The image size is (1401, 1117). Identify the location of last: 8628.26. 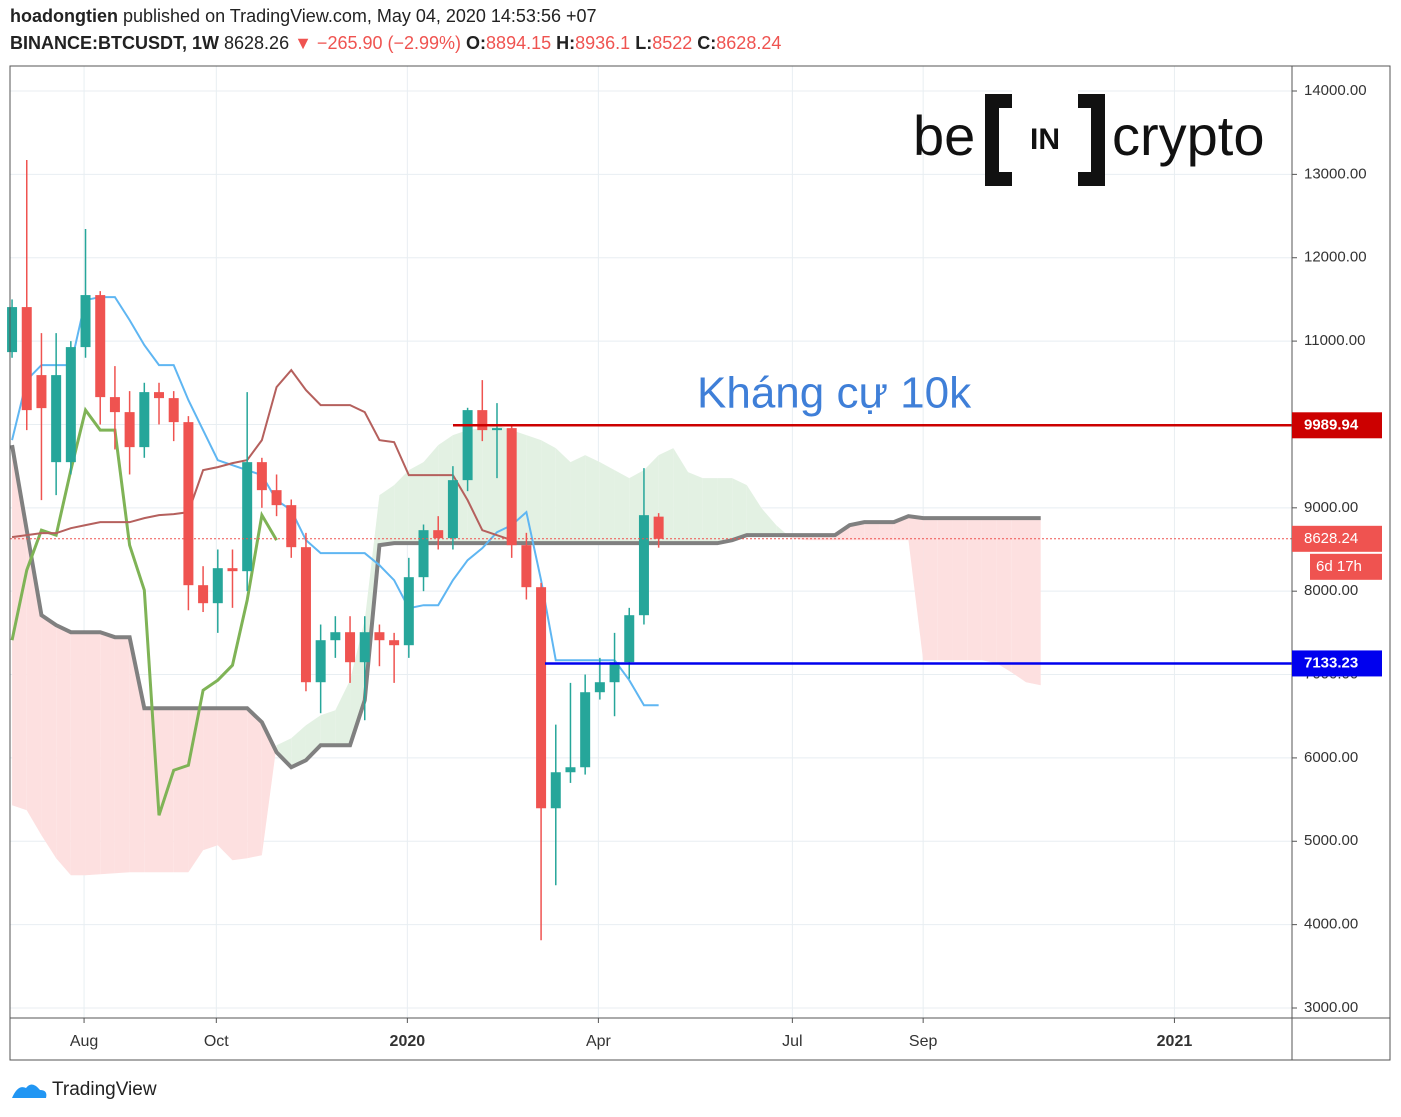
(257, 43).